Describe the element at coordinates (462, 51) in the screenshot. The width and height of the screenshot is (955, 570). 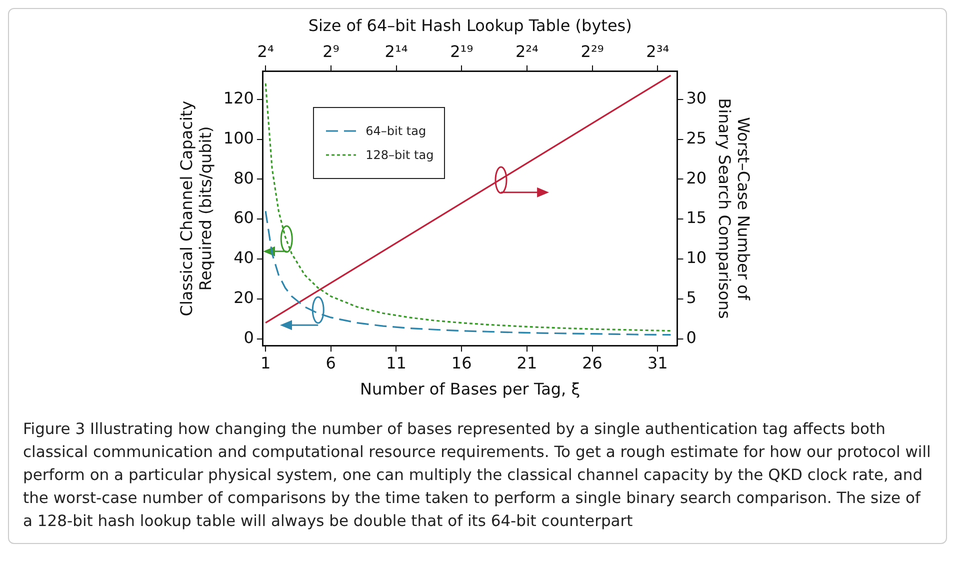
I see `x2-tick-label: 2¹⁹` at that location.